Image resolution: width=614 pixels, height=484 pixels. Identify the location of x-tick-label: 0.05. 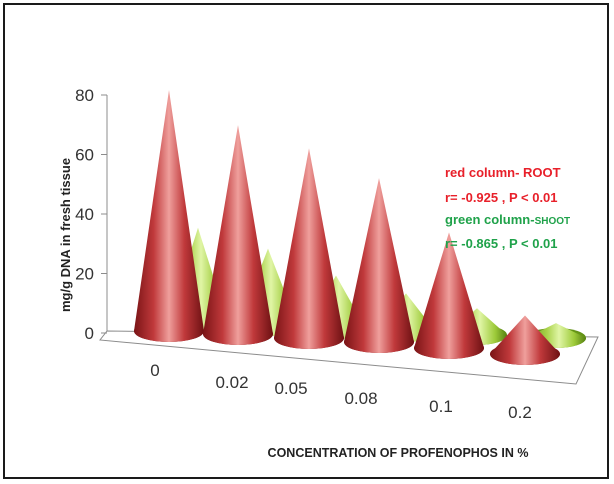
(290, 388).